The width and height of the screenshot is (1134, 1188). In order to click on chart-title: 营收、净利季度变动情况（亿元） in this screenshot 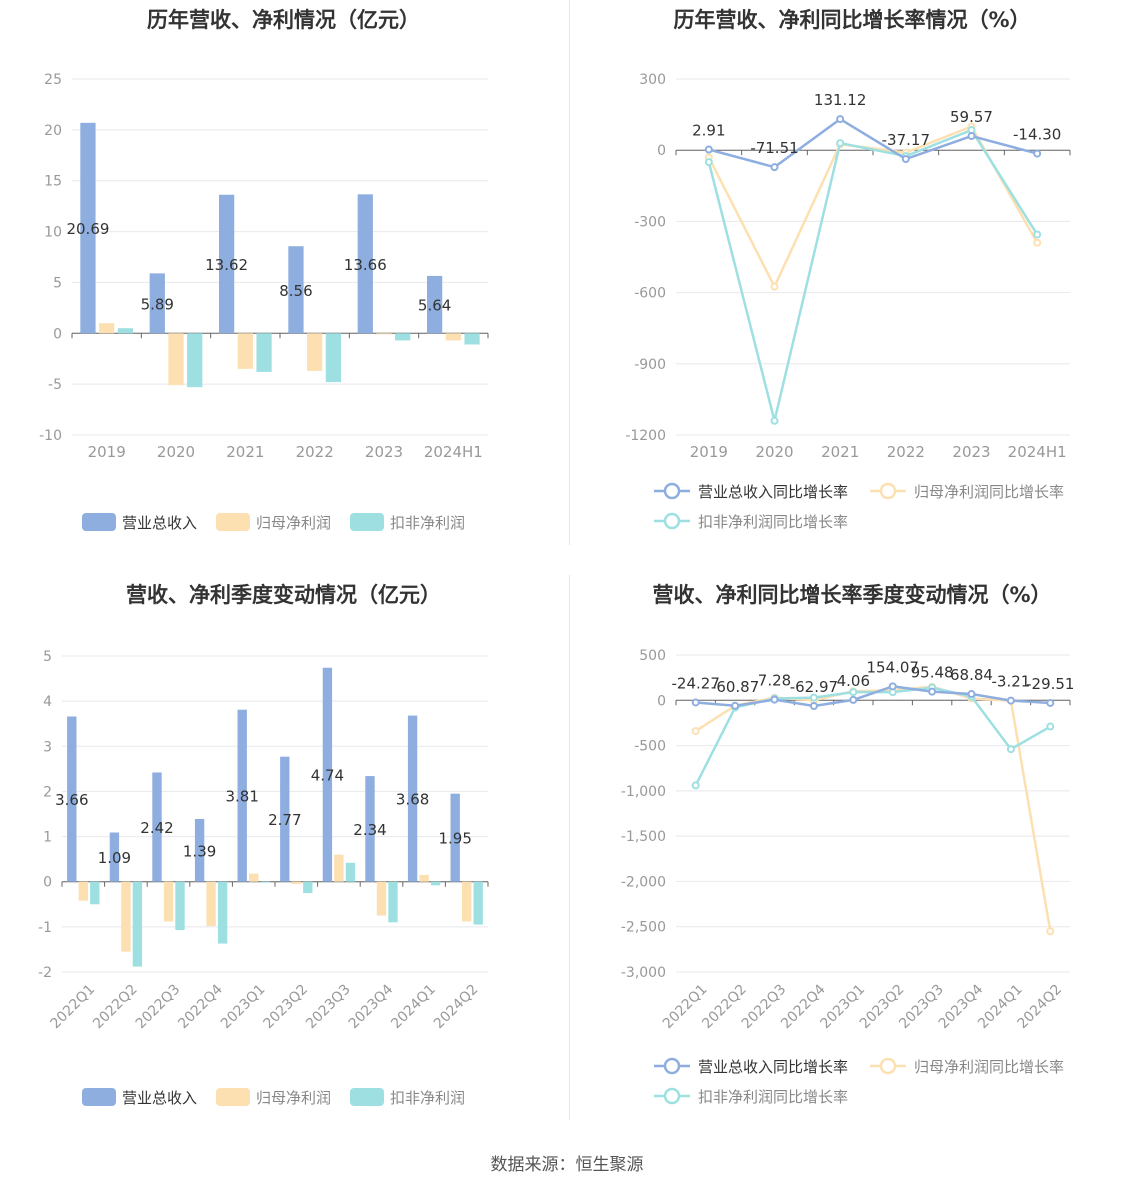, I will do `click(283, 595)`.